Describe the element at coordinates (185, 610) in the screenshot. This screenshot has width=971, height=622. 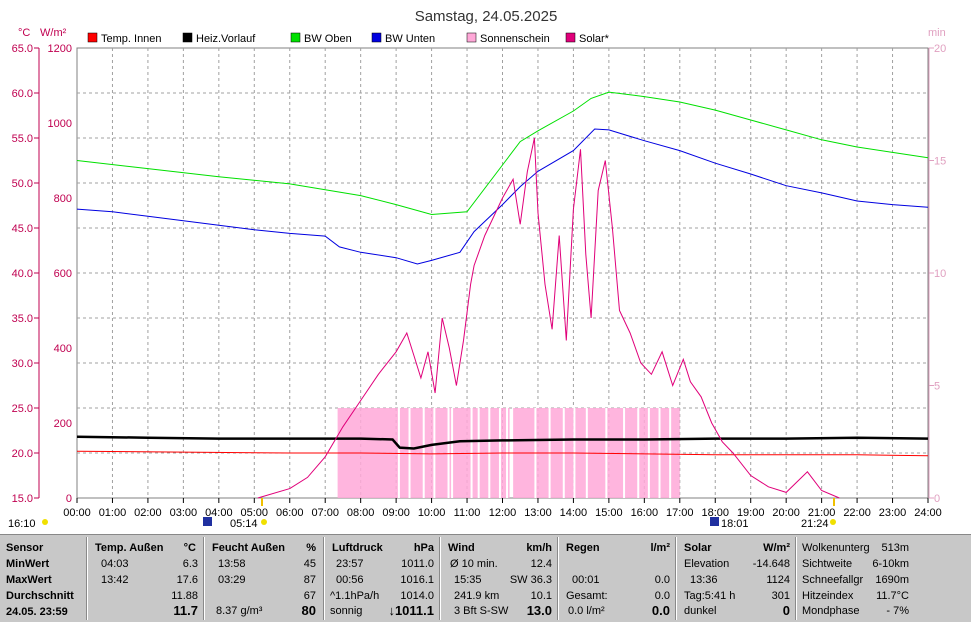
I see `temp-current-value: 11.7` at that location.